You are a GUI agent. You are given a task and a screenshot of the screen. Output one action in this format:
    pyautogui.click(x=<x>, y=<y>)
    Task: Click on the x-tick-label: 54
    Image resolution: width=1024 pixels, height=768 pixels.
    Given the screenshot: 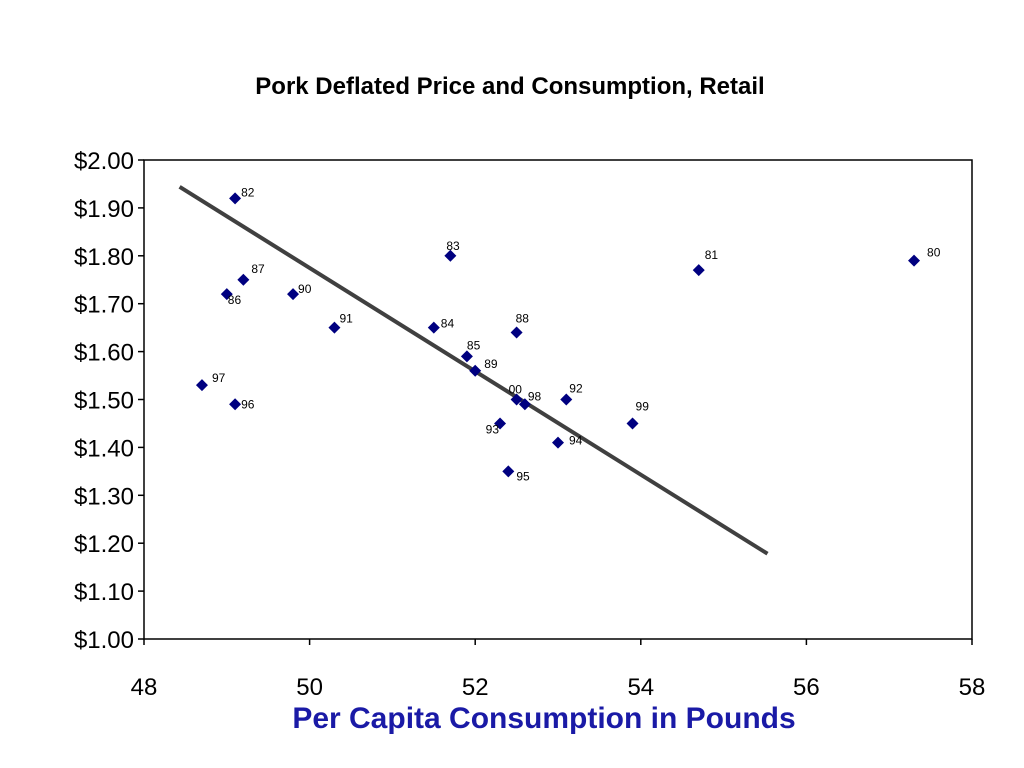 What is the action you would take?
    pyautogui.click(x=640, y=687)
    